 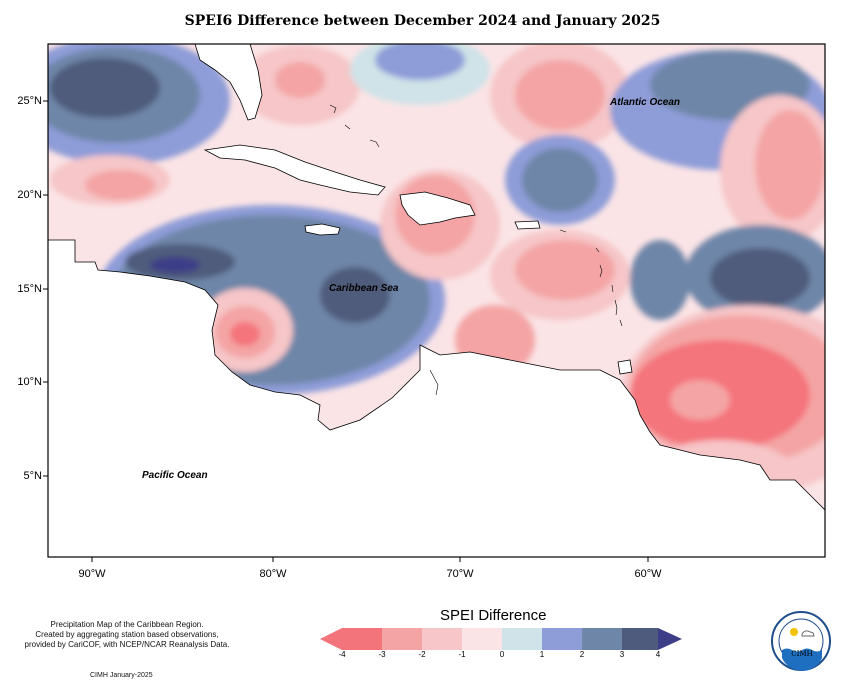 I want to click on lon-label-90w: 90°W, so click(x=92, y=574).